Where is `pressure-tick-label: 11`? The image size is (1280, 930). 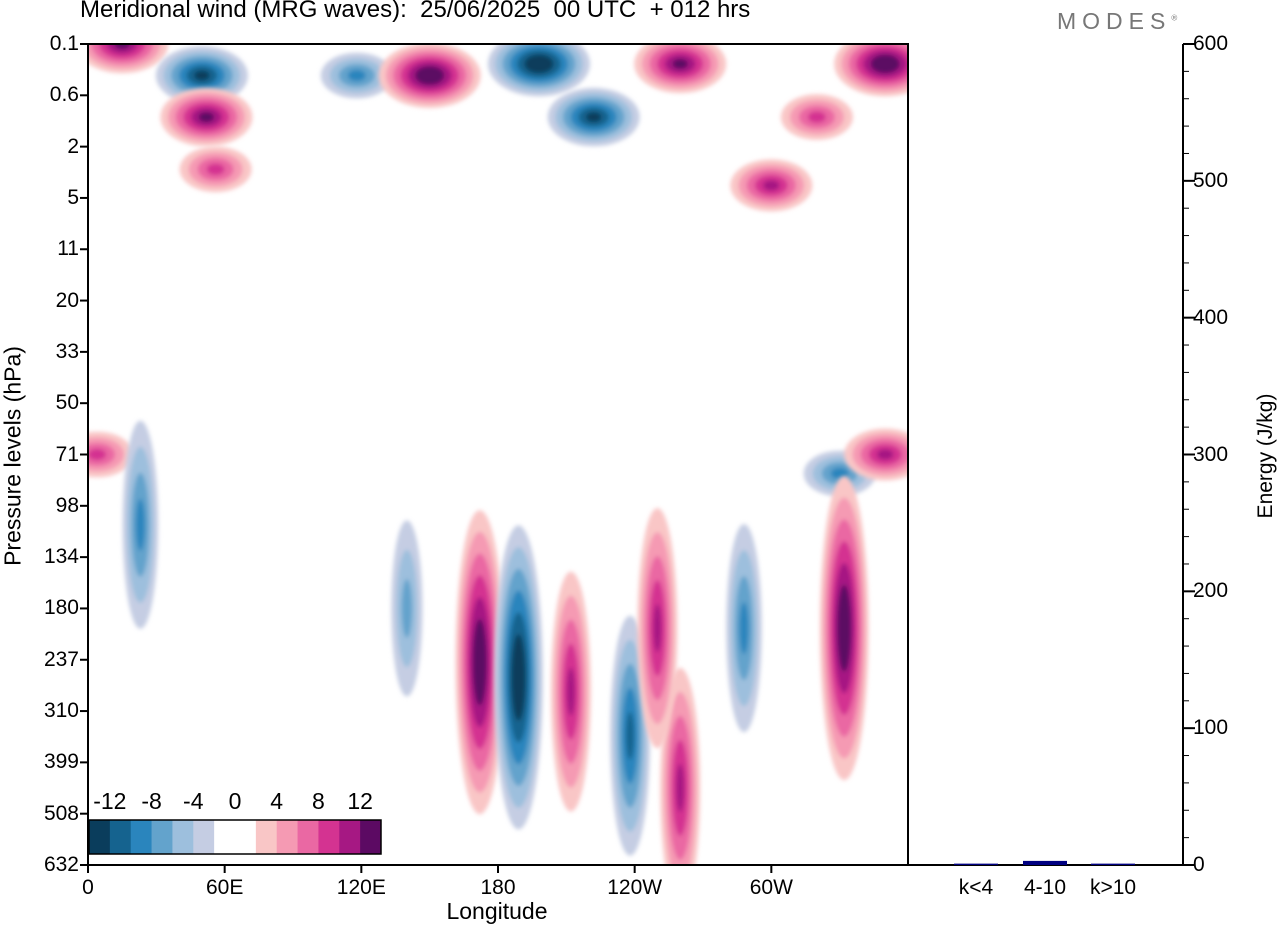 pressure-tick-label: 11 is located at coordinates (68, 249).